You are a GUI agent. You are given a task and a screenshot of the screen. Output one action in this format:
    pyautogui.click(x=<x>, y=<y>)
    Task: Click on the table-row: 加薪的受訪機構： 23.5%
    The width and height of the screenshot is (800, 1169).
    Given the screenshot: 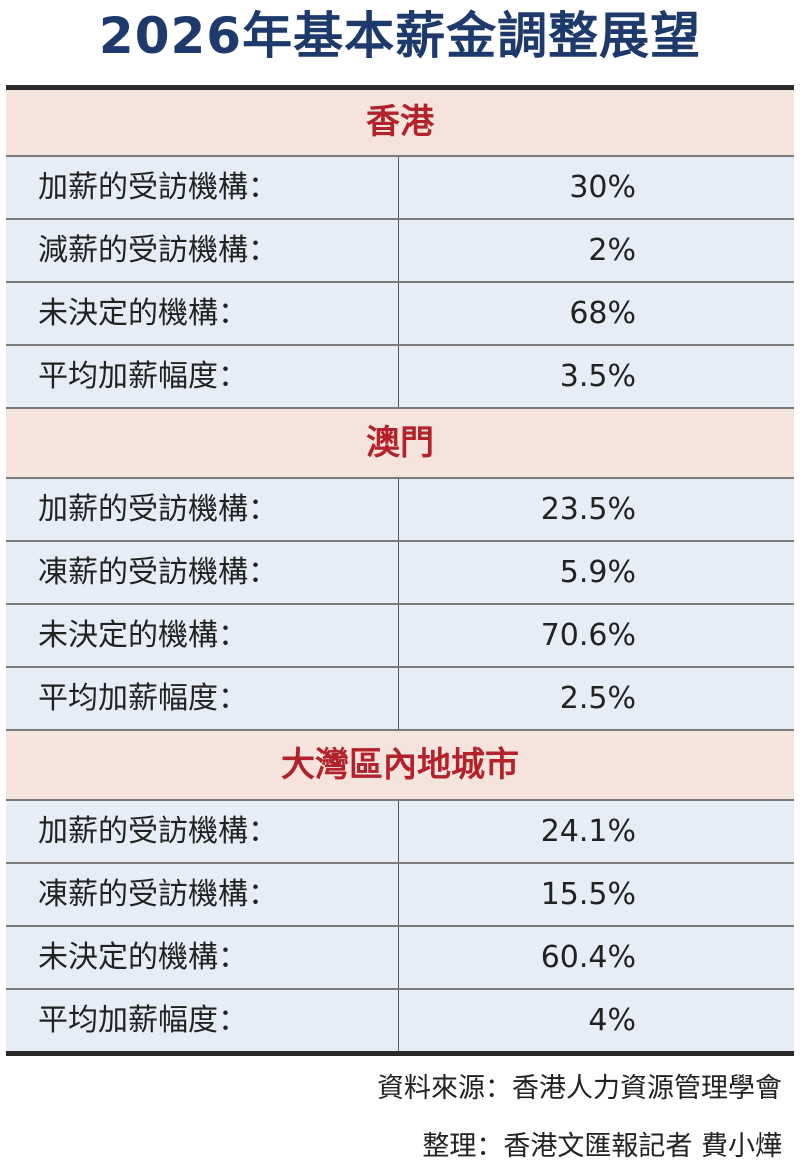 What is the action you would take?
    pyautogui.click(x=400, y=510)
    